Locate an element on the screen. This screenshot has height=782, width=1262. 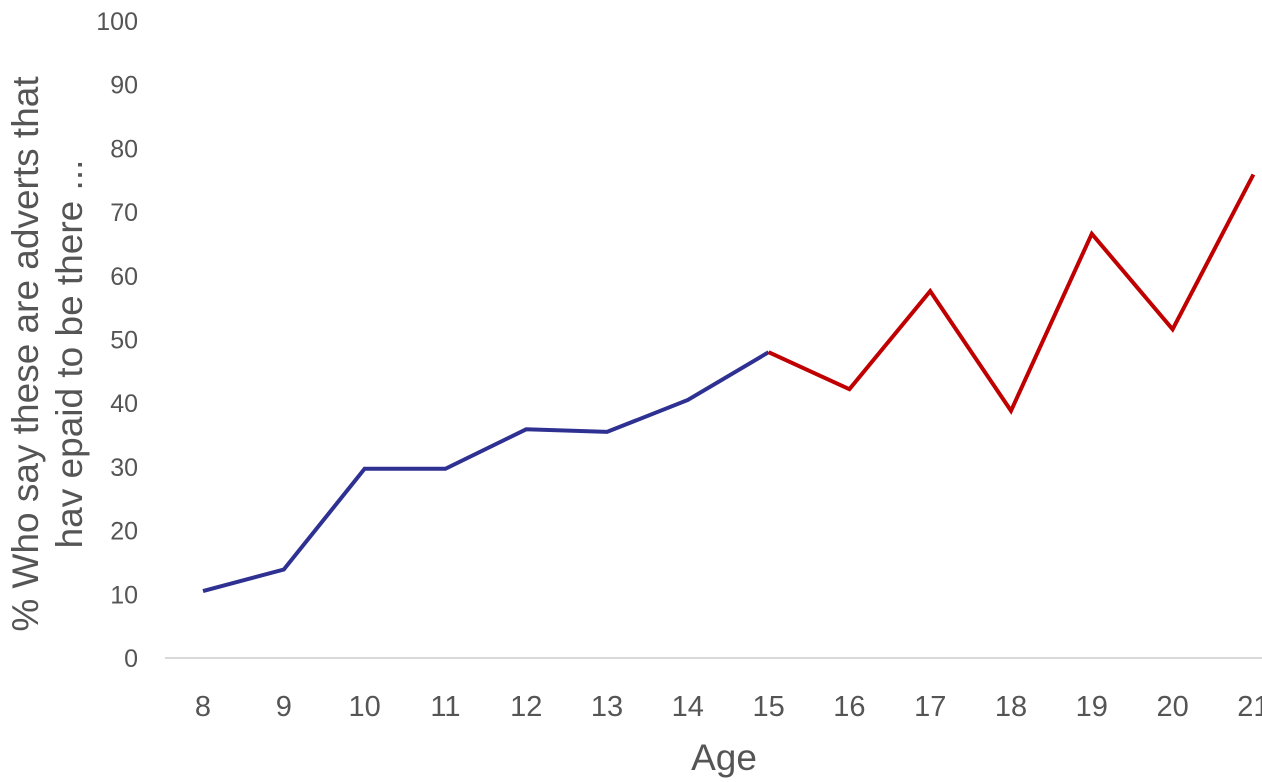
y-tick-label: 20 is located at coordinates (124, 532).